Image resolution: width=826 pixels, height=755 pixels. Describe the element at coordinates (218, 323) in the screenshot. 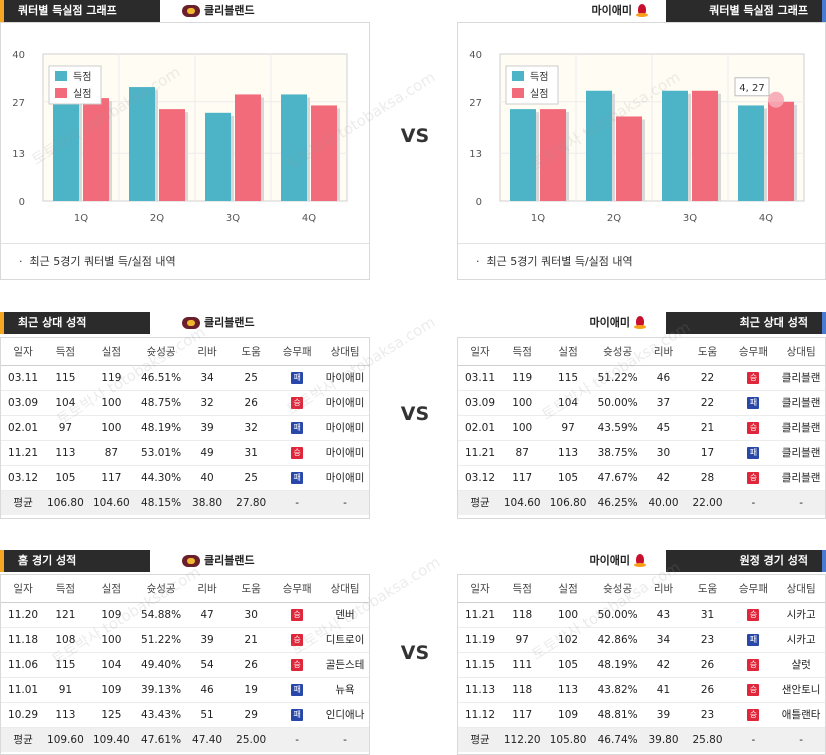

I see `left-recent-team: 클리블랜드` at that location.